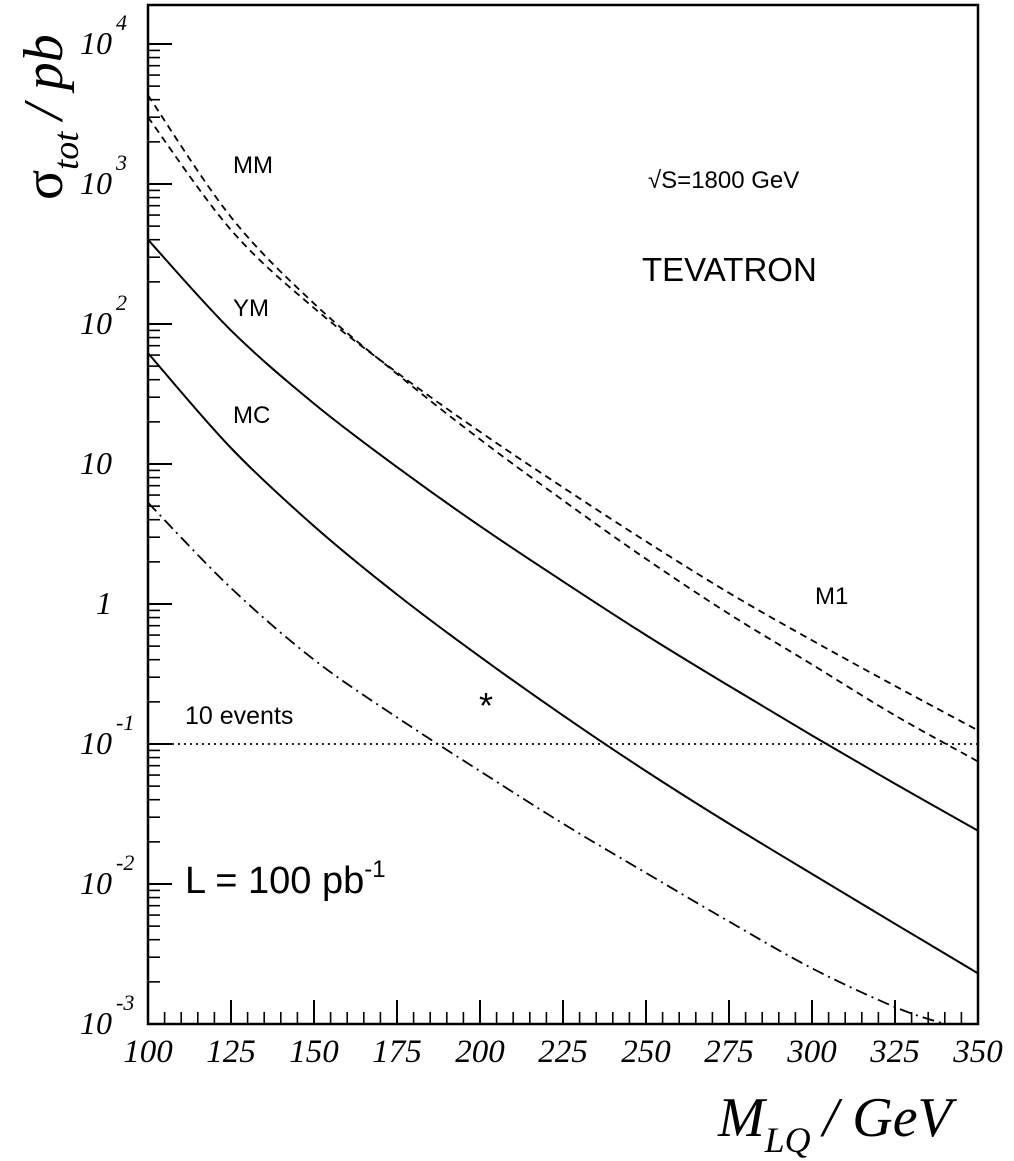  I want to click on x-tick-label: 150, so click(314, 1052).